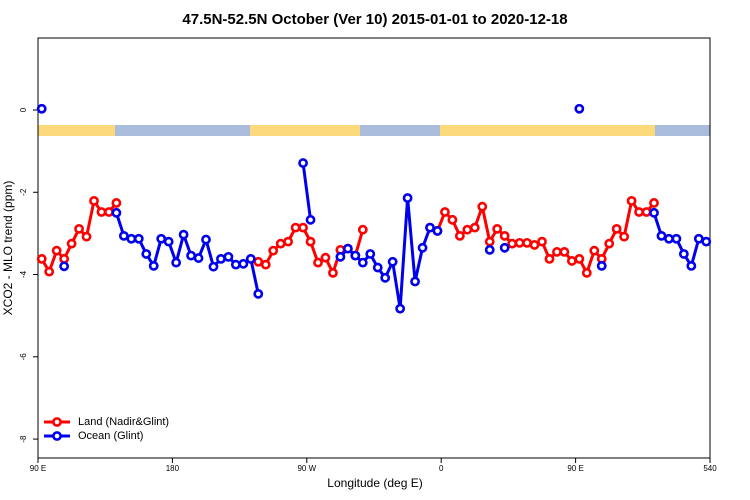 The image size is (750, 500). Describe the element at coordinates (23, 192) in the screenshot. I see `y-tick-label: -2` at that location.